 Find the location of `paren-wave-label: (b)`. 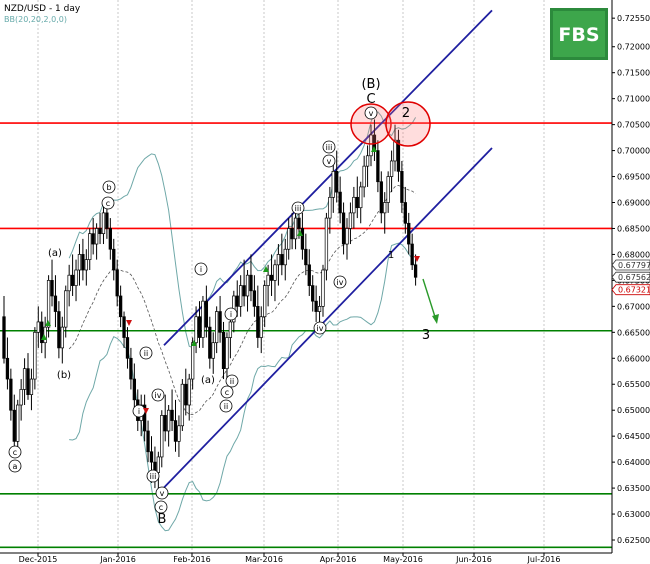

paren-wave-label: (b) is located at coordinates (64, 375).